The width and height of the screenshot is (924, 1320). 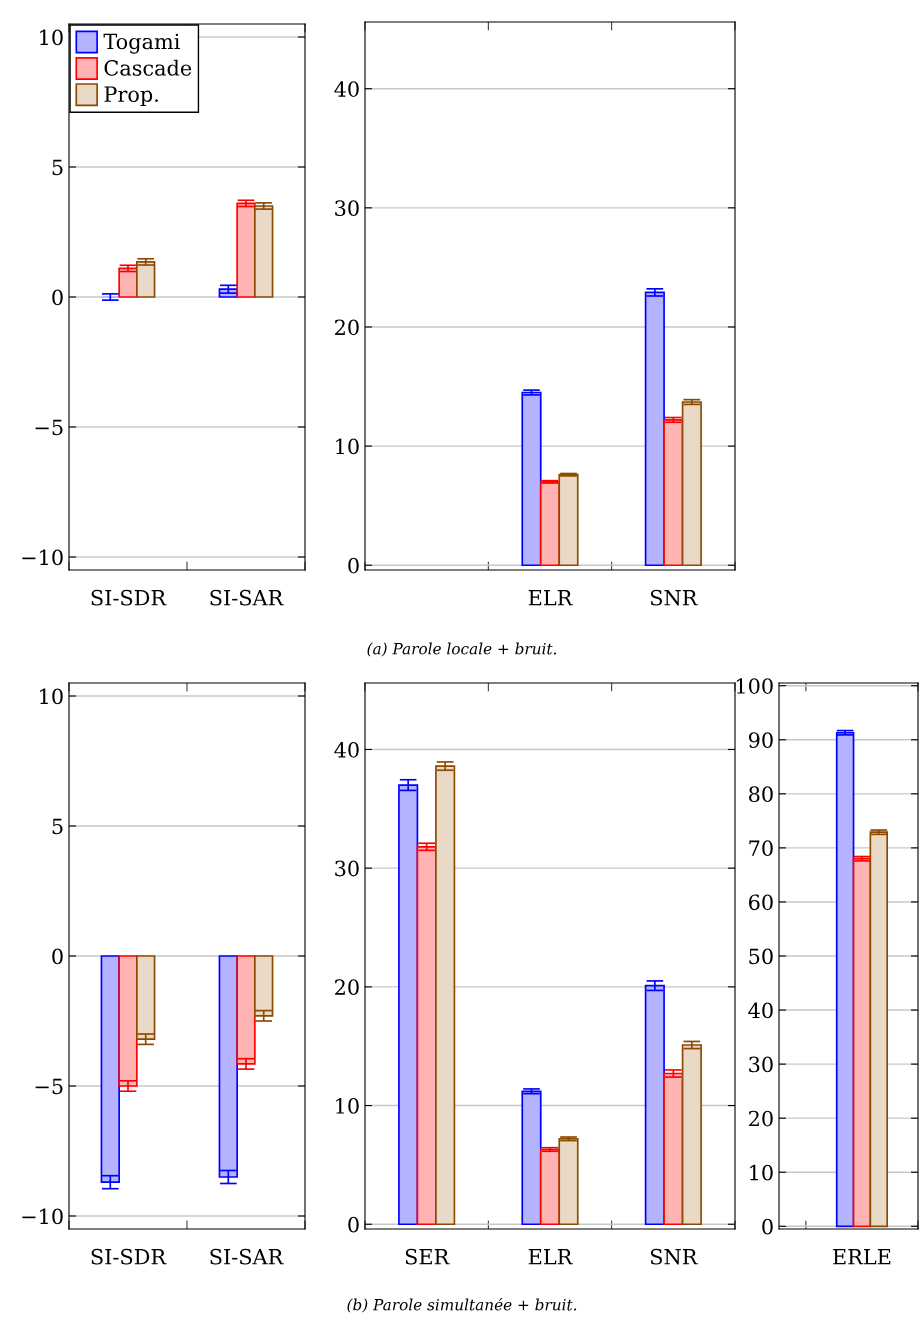 What do you see at coordinates (148, 67) in the screenshot?
I see `legend-label: Cascade` at bounding box center [148, 67].